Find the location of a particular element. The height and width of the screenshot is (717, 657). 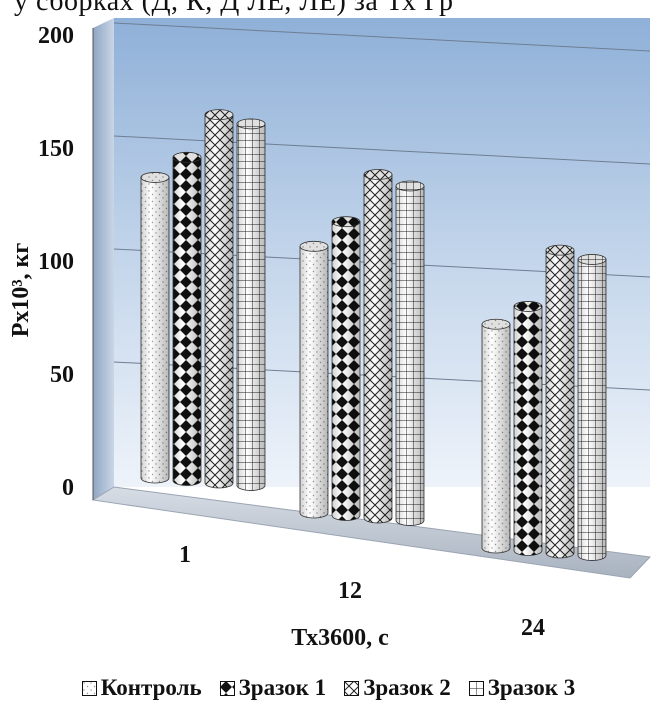

legend-label-2: Зразок 2 is located at coordinates (407, 687).